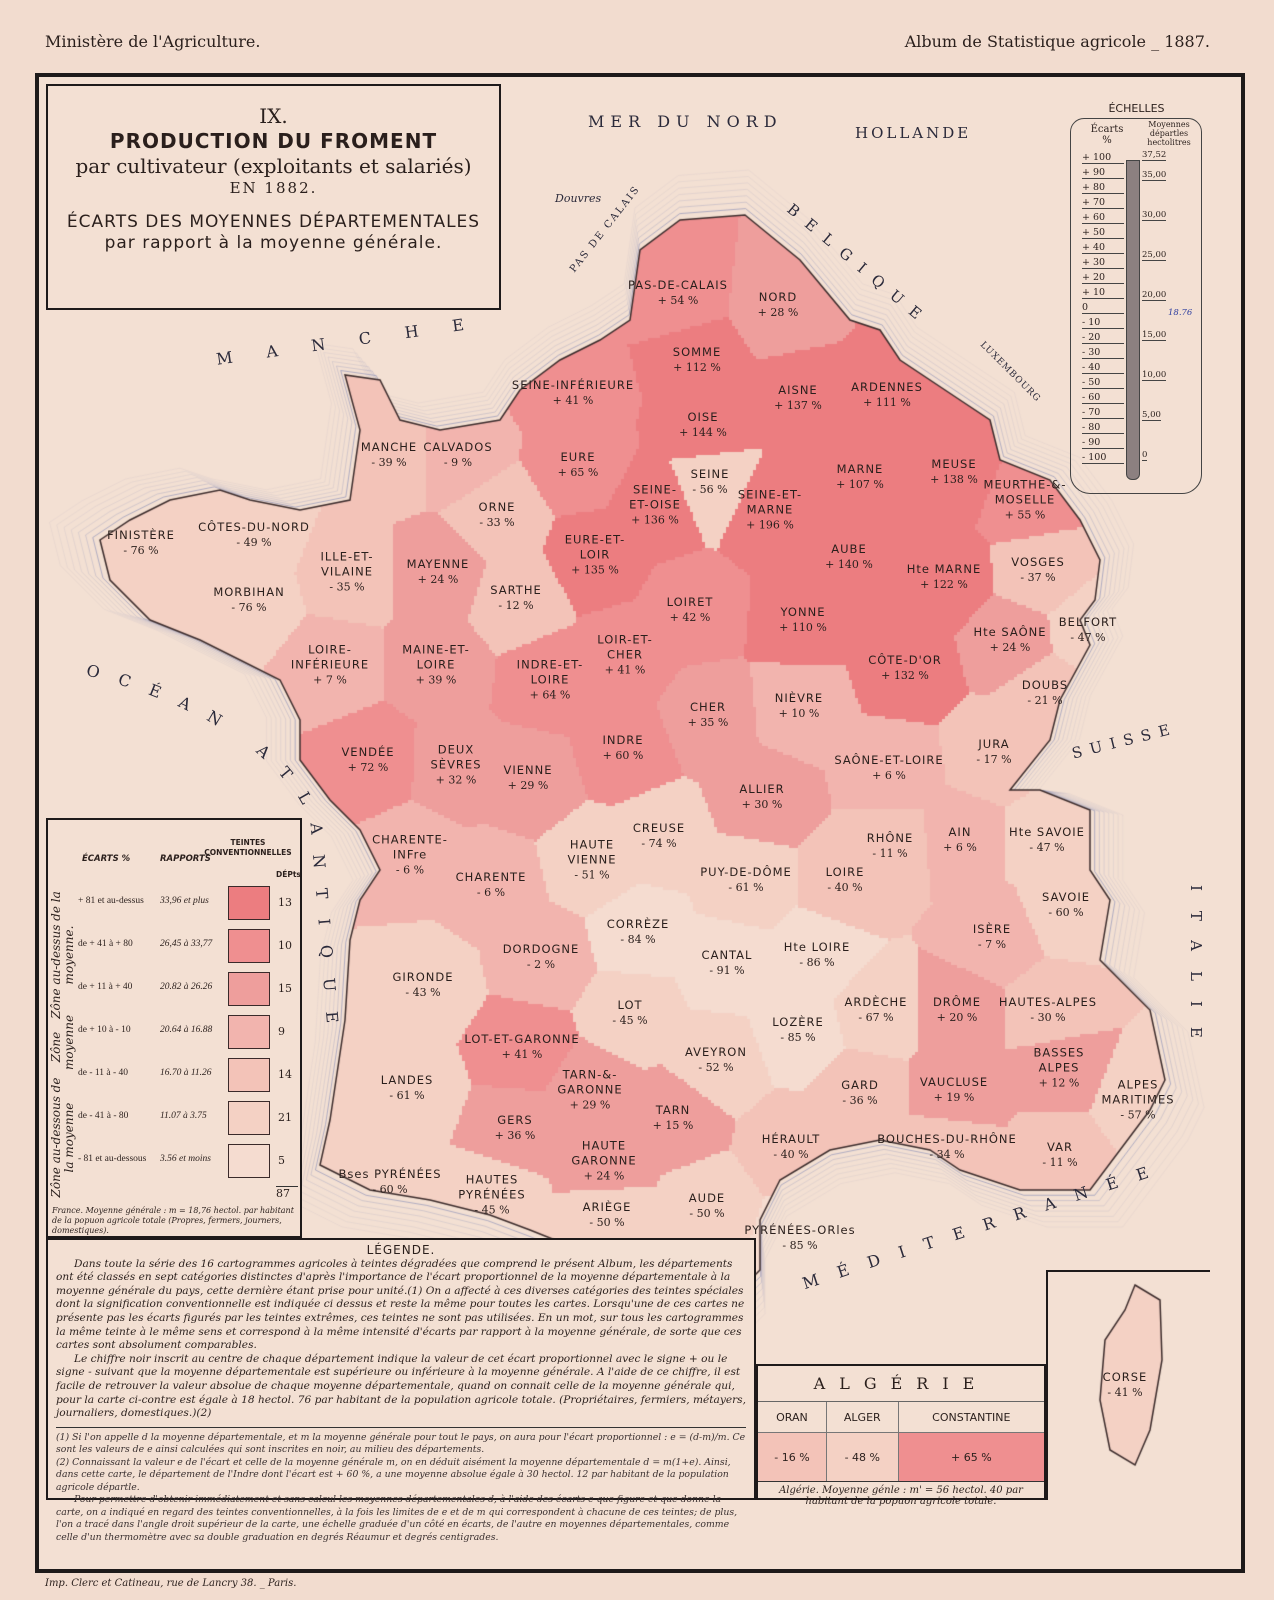 The image size is (1274, 1600). I want to click on department-value: - 12 %, so click(516, 605).